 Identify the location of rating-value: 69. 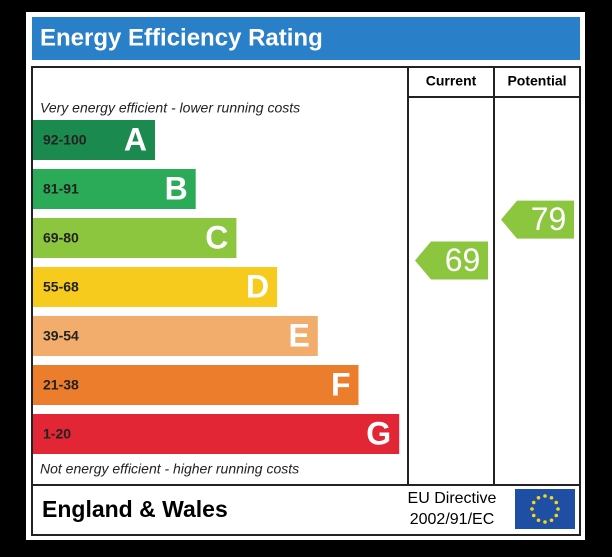
(463, 260).